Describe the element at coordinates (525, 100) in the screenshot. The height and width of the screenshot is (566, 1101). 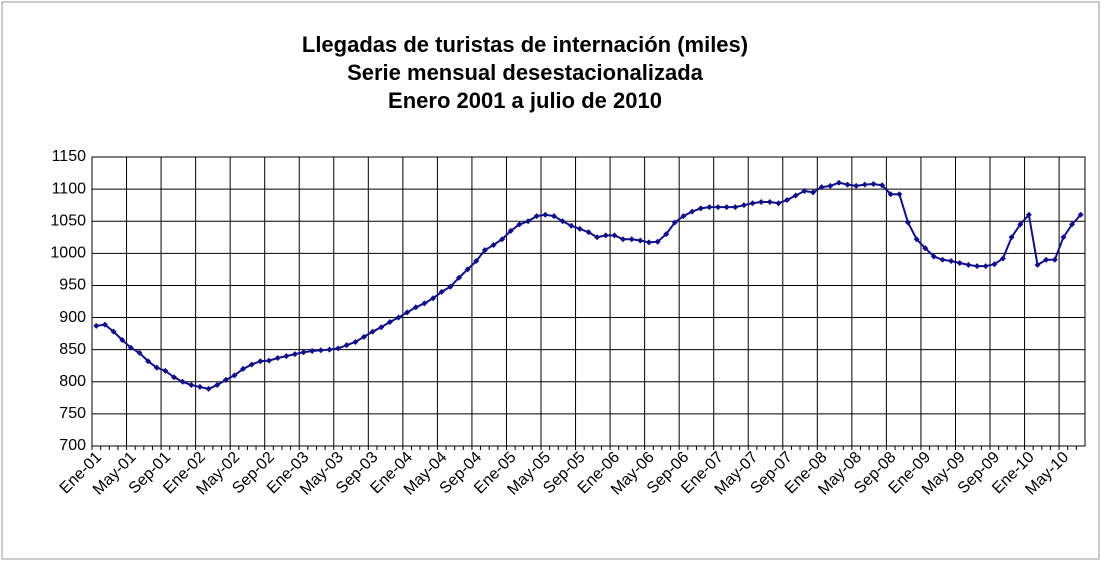
I see `chart-subtitle: Enero 2001 a julio de 2010` at that location.